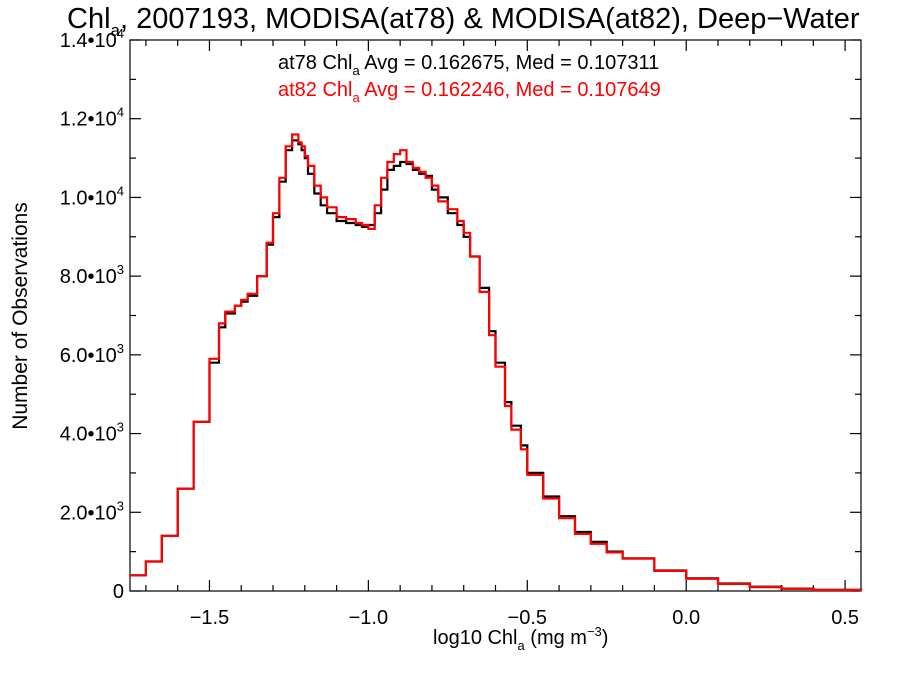 This screenshot has height=675, width=900. What do you see at coordinates (92, 275) in the screenshot?
I see `y-tick-label: 8.0•103` at bounding box center [92, 275].